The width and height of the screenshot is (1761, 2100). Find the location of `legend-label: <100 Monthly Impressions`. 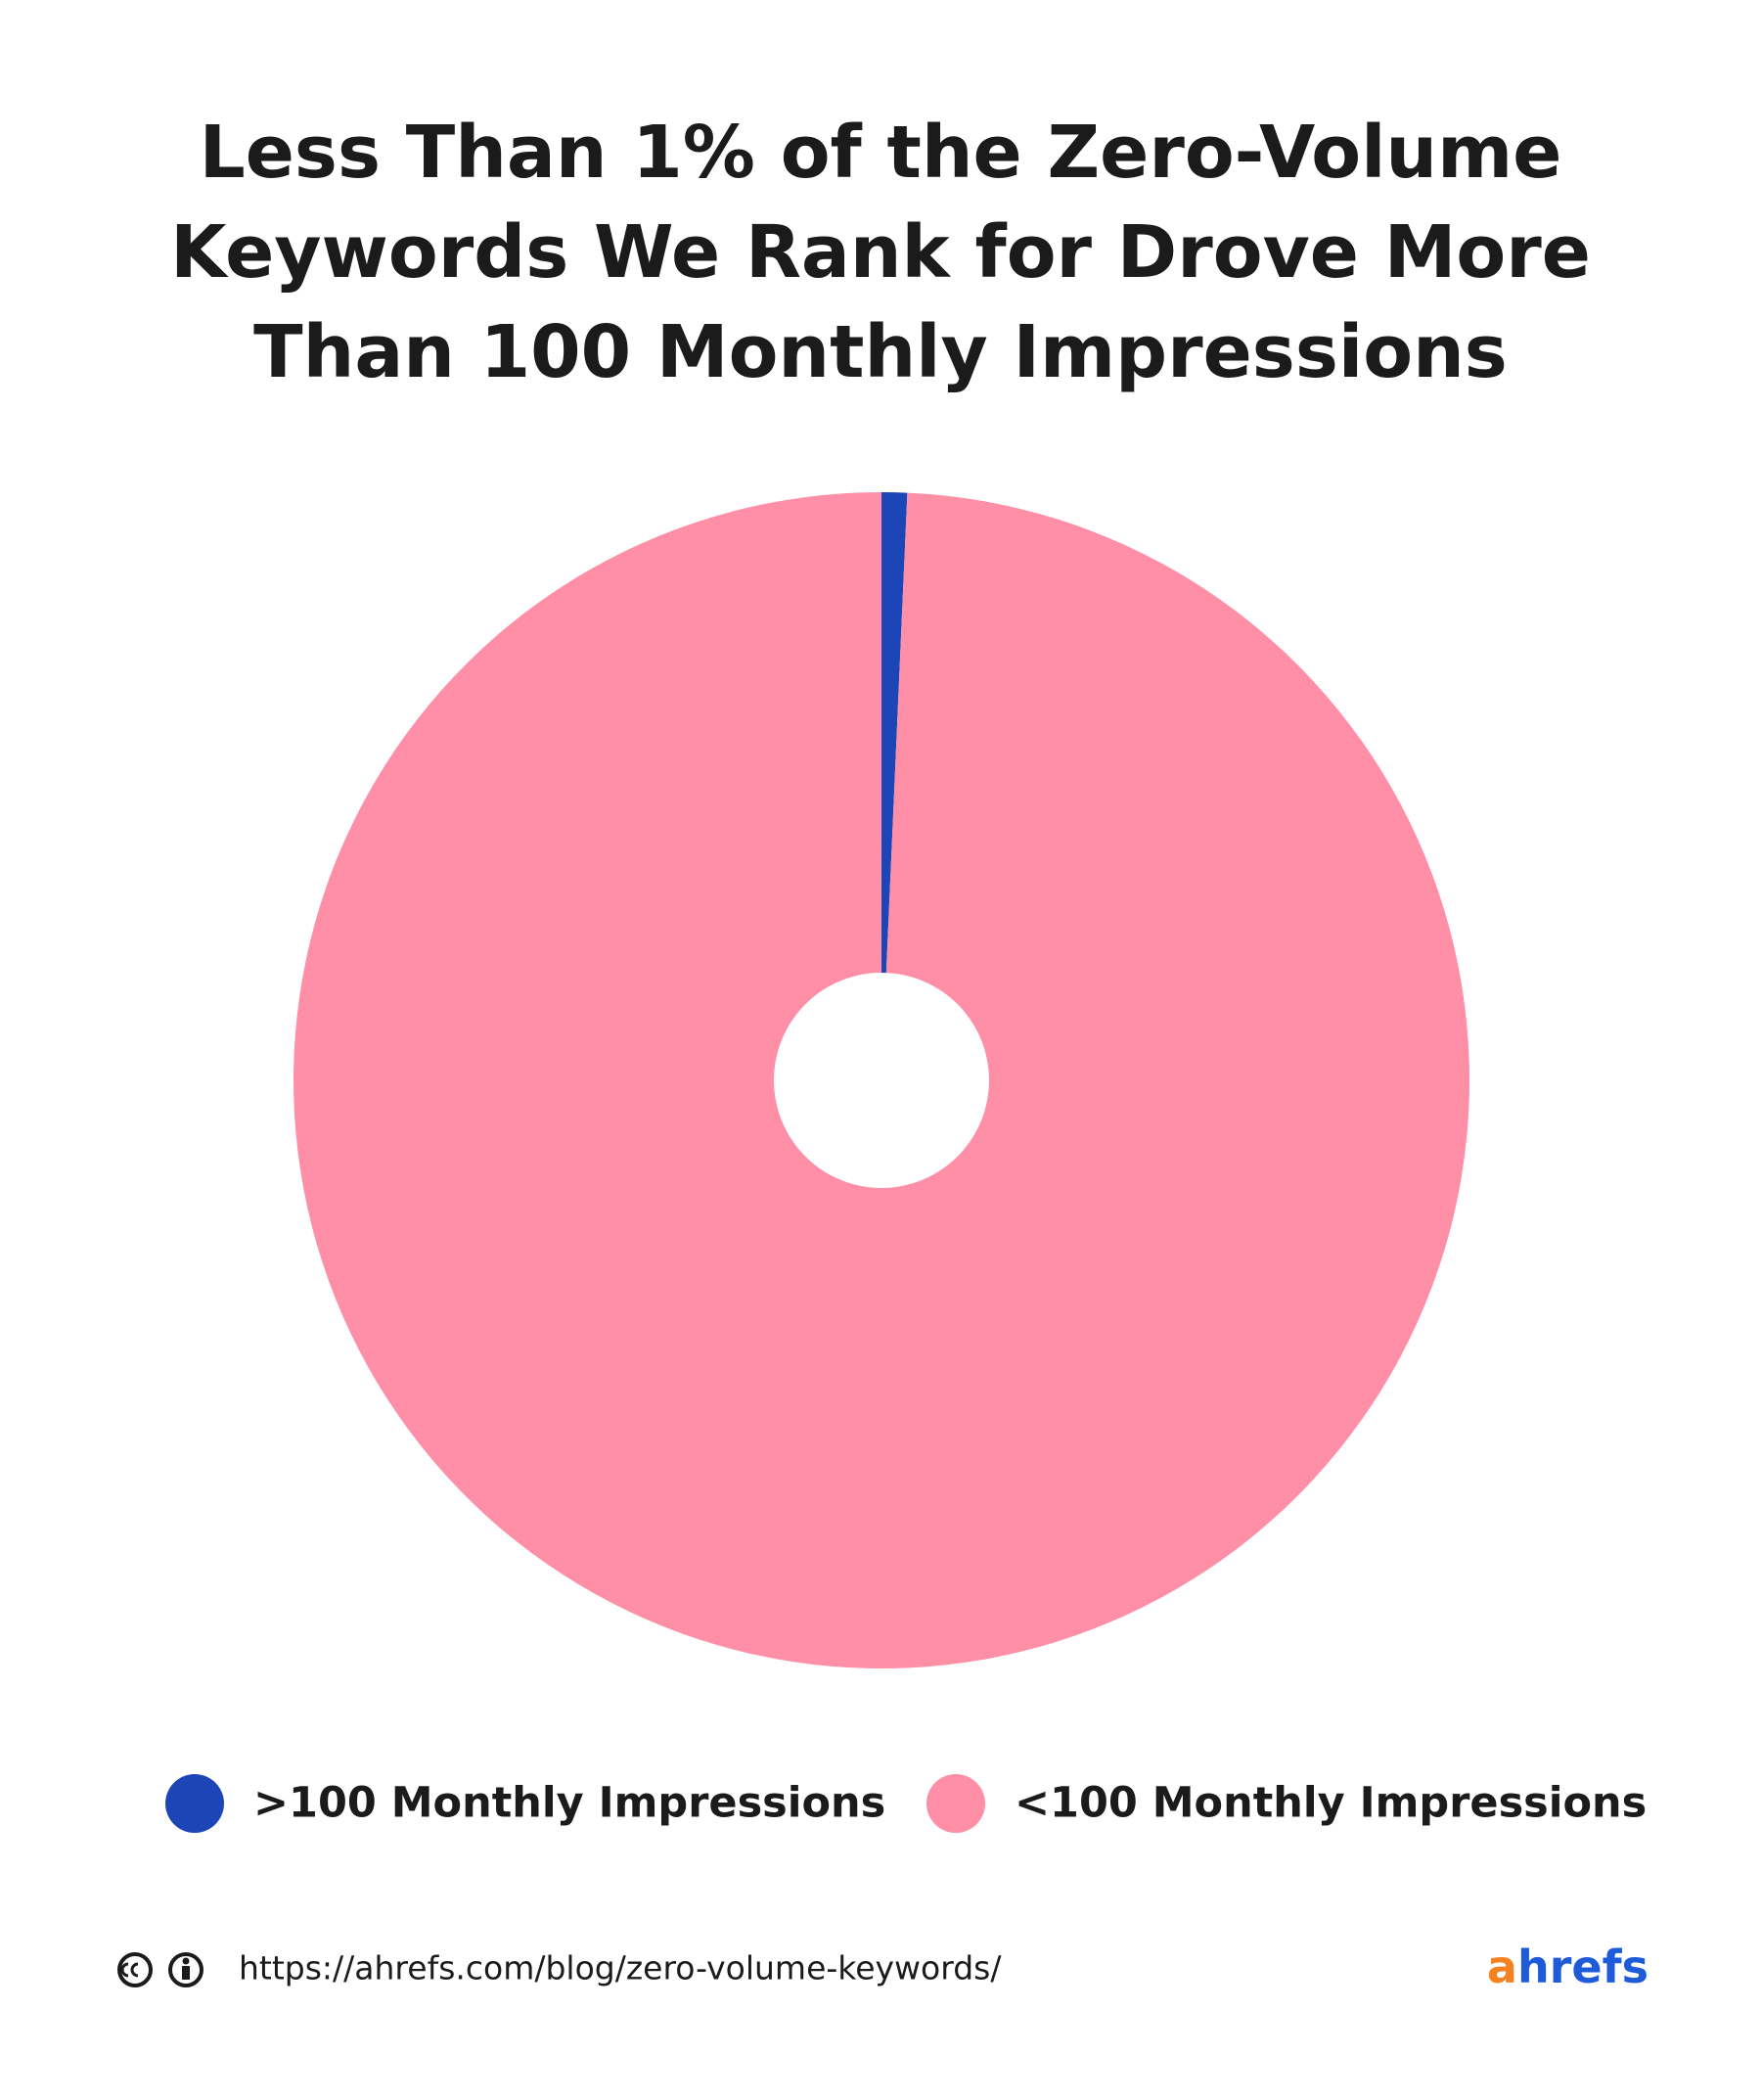

legend-label: <100 Monthly Impressions is located at coordinates (1331, 1803).